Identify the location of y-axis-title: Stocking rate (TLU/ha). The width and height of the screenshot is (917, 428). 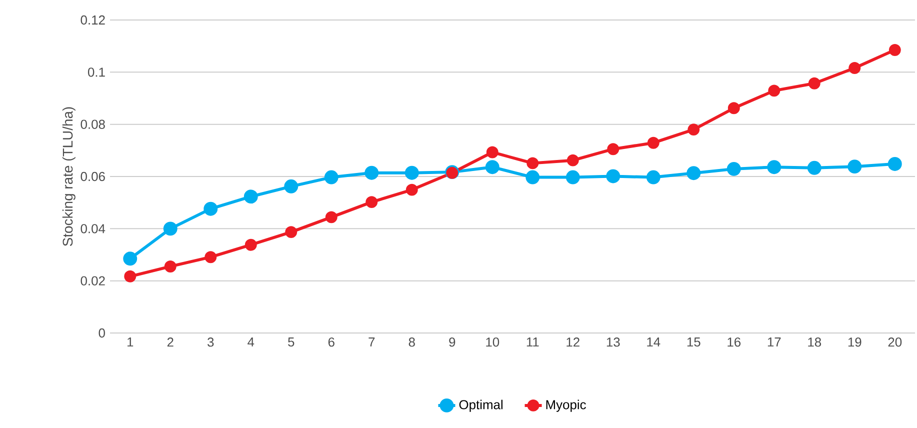
(69, 176).